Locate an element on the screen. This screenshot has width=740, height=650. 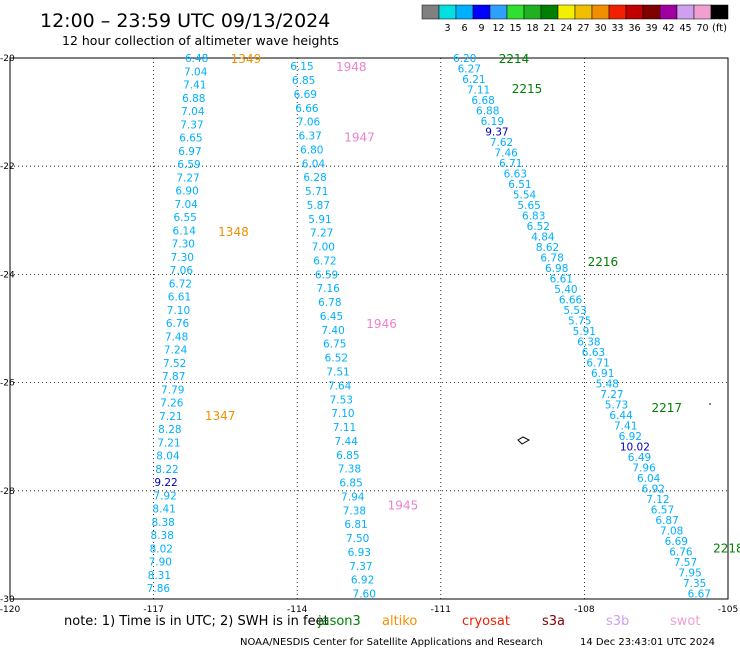
pass-time-label: 2215 is located at coordinates (527, 89).